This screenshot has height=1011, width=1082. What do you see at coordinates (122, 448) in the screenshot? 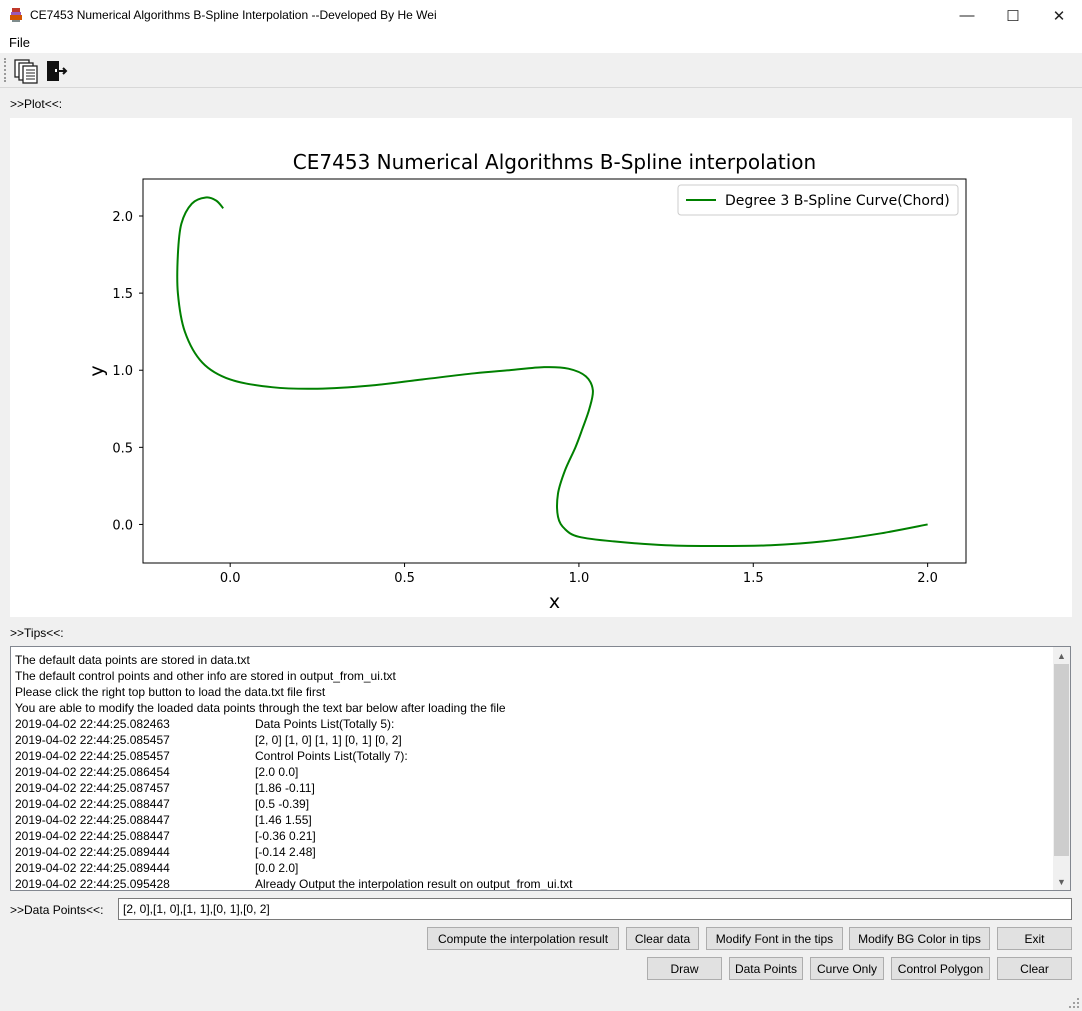
I see `y-tick-label: 0.5` at bounding box center [122, 448].